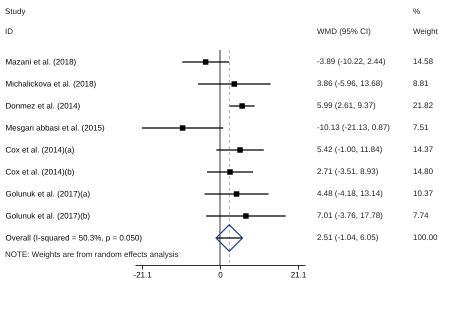 This screenshot has height=327, width=474. I want to click on y-tick-label: Golunuk et al. (2017)(a), so click(48, 194).